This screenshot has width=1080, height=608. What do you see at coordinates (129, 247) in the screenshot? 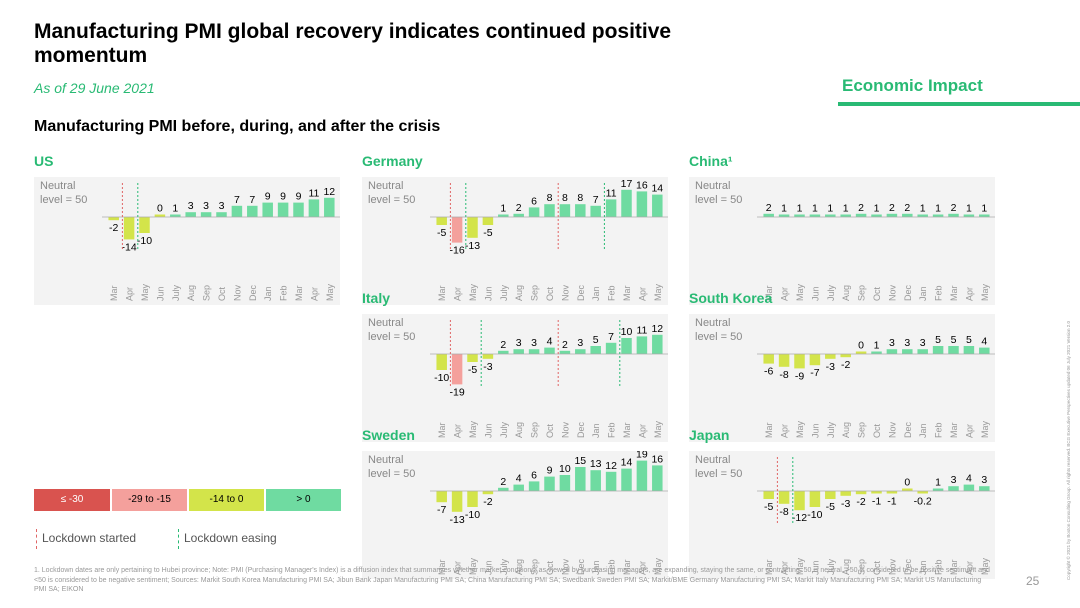
I see `data-label: -14` at bounding box center [129, 247].